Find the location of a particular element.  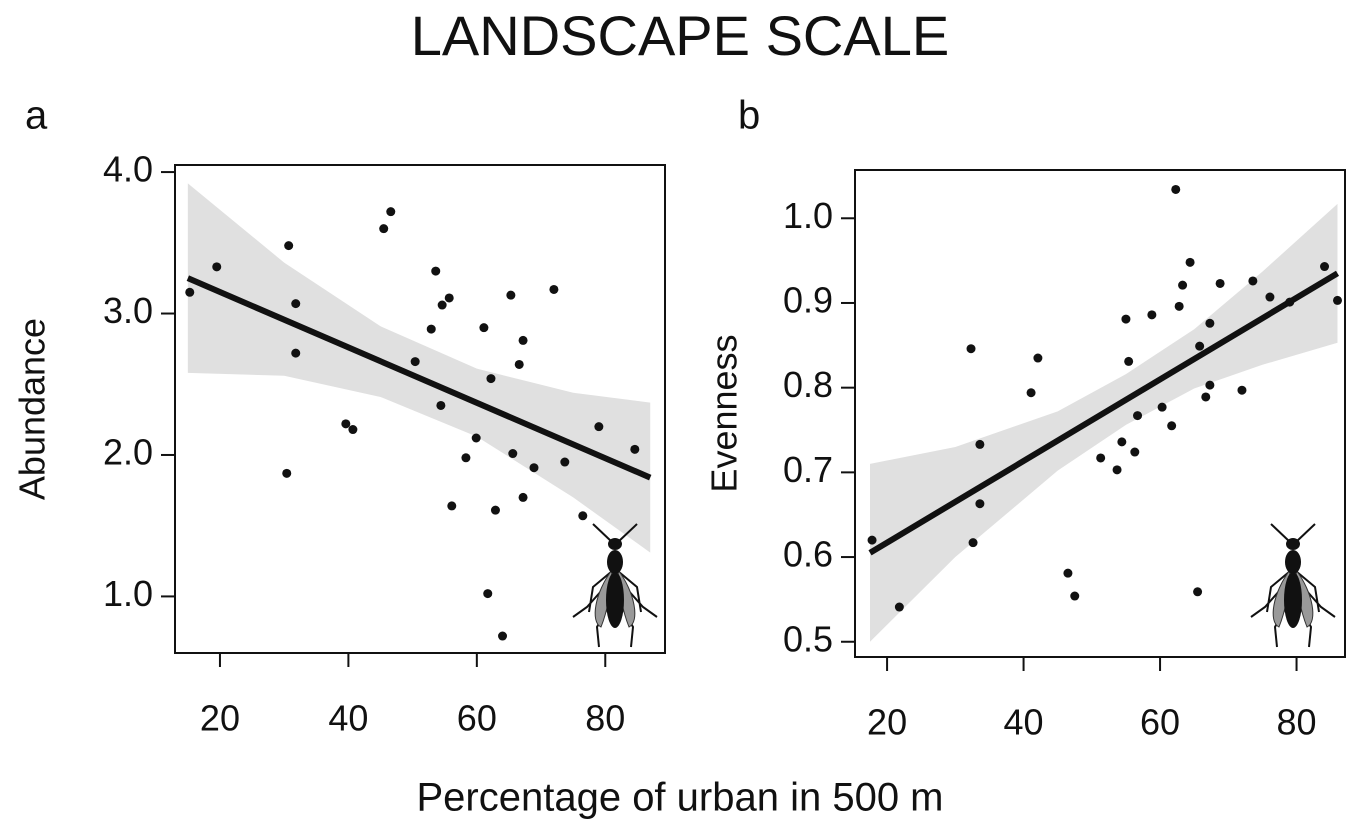

y-tick-label: 4.0 is located at coordinates (128, 169).